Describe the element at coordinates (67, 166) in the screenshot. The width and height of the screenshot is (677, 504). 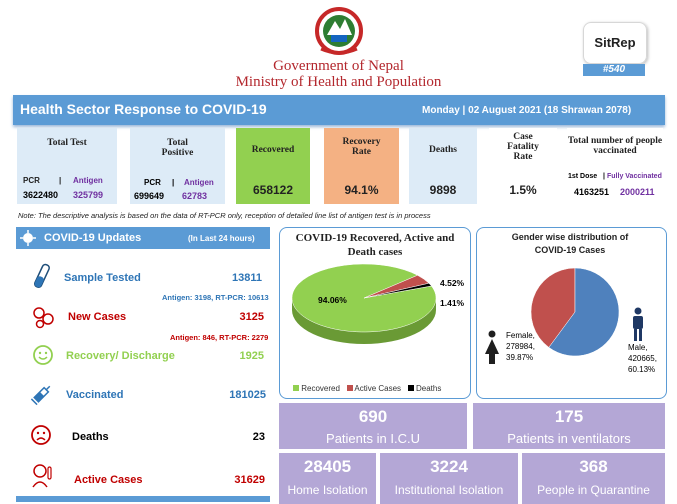
I see `tile-total-test: Total Test PCR | Antigen 3622480 325799` at that location.